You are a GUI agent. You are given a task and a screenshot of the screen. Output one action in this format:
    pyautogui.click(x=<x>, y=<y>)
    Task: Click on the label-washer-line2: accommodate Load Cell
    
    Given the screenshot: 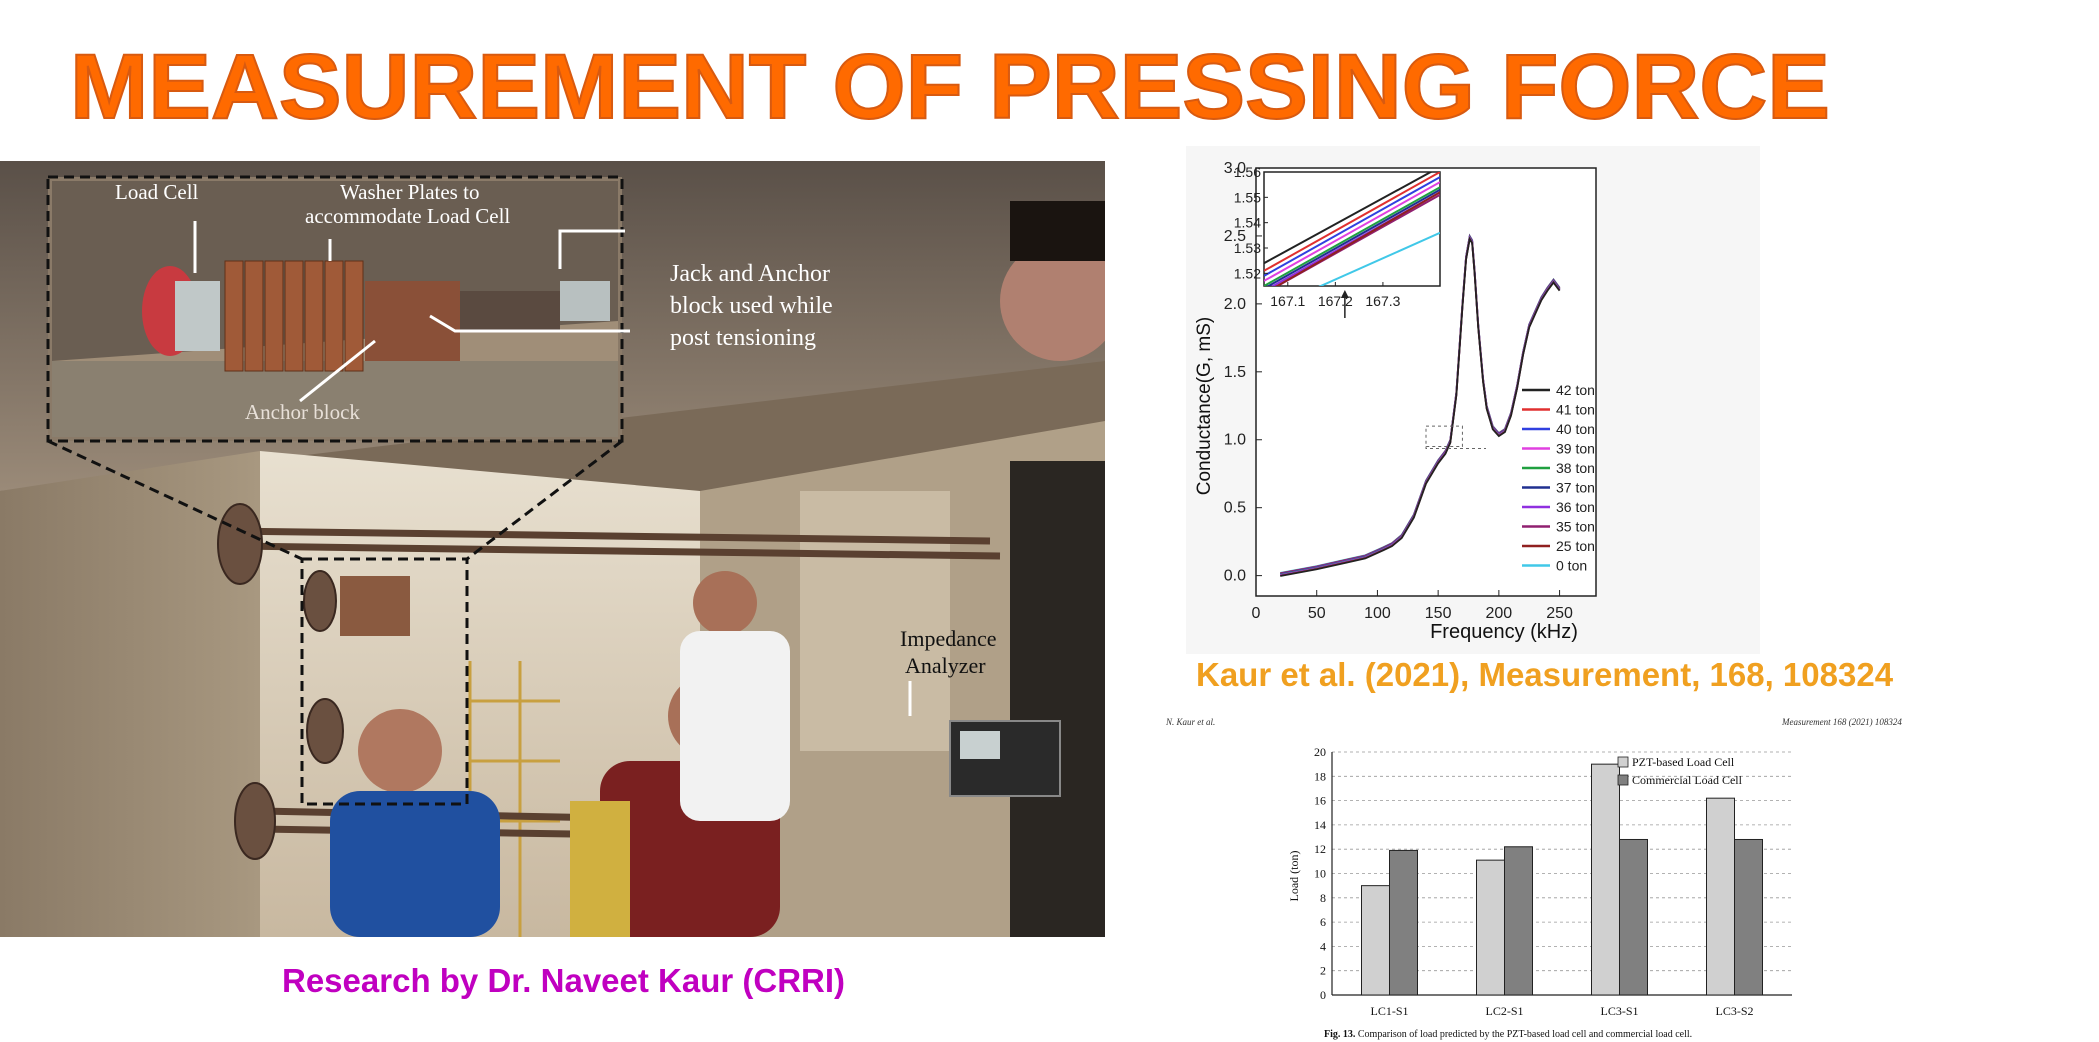 What is the action you would take?
    pyautogui.click(x=407, y=216)
    